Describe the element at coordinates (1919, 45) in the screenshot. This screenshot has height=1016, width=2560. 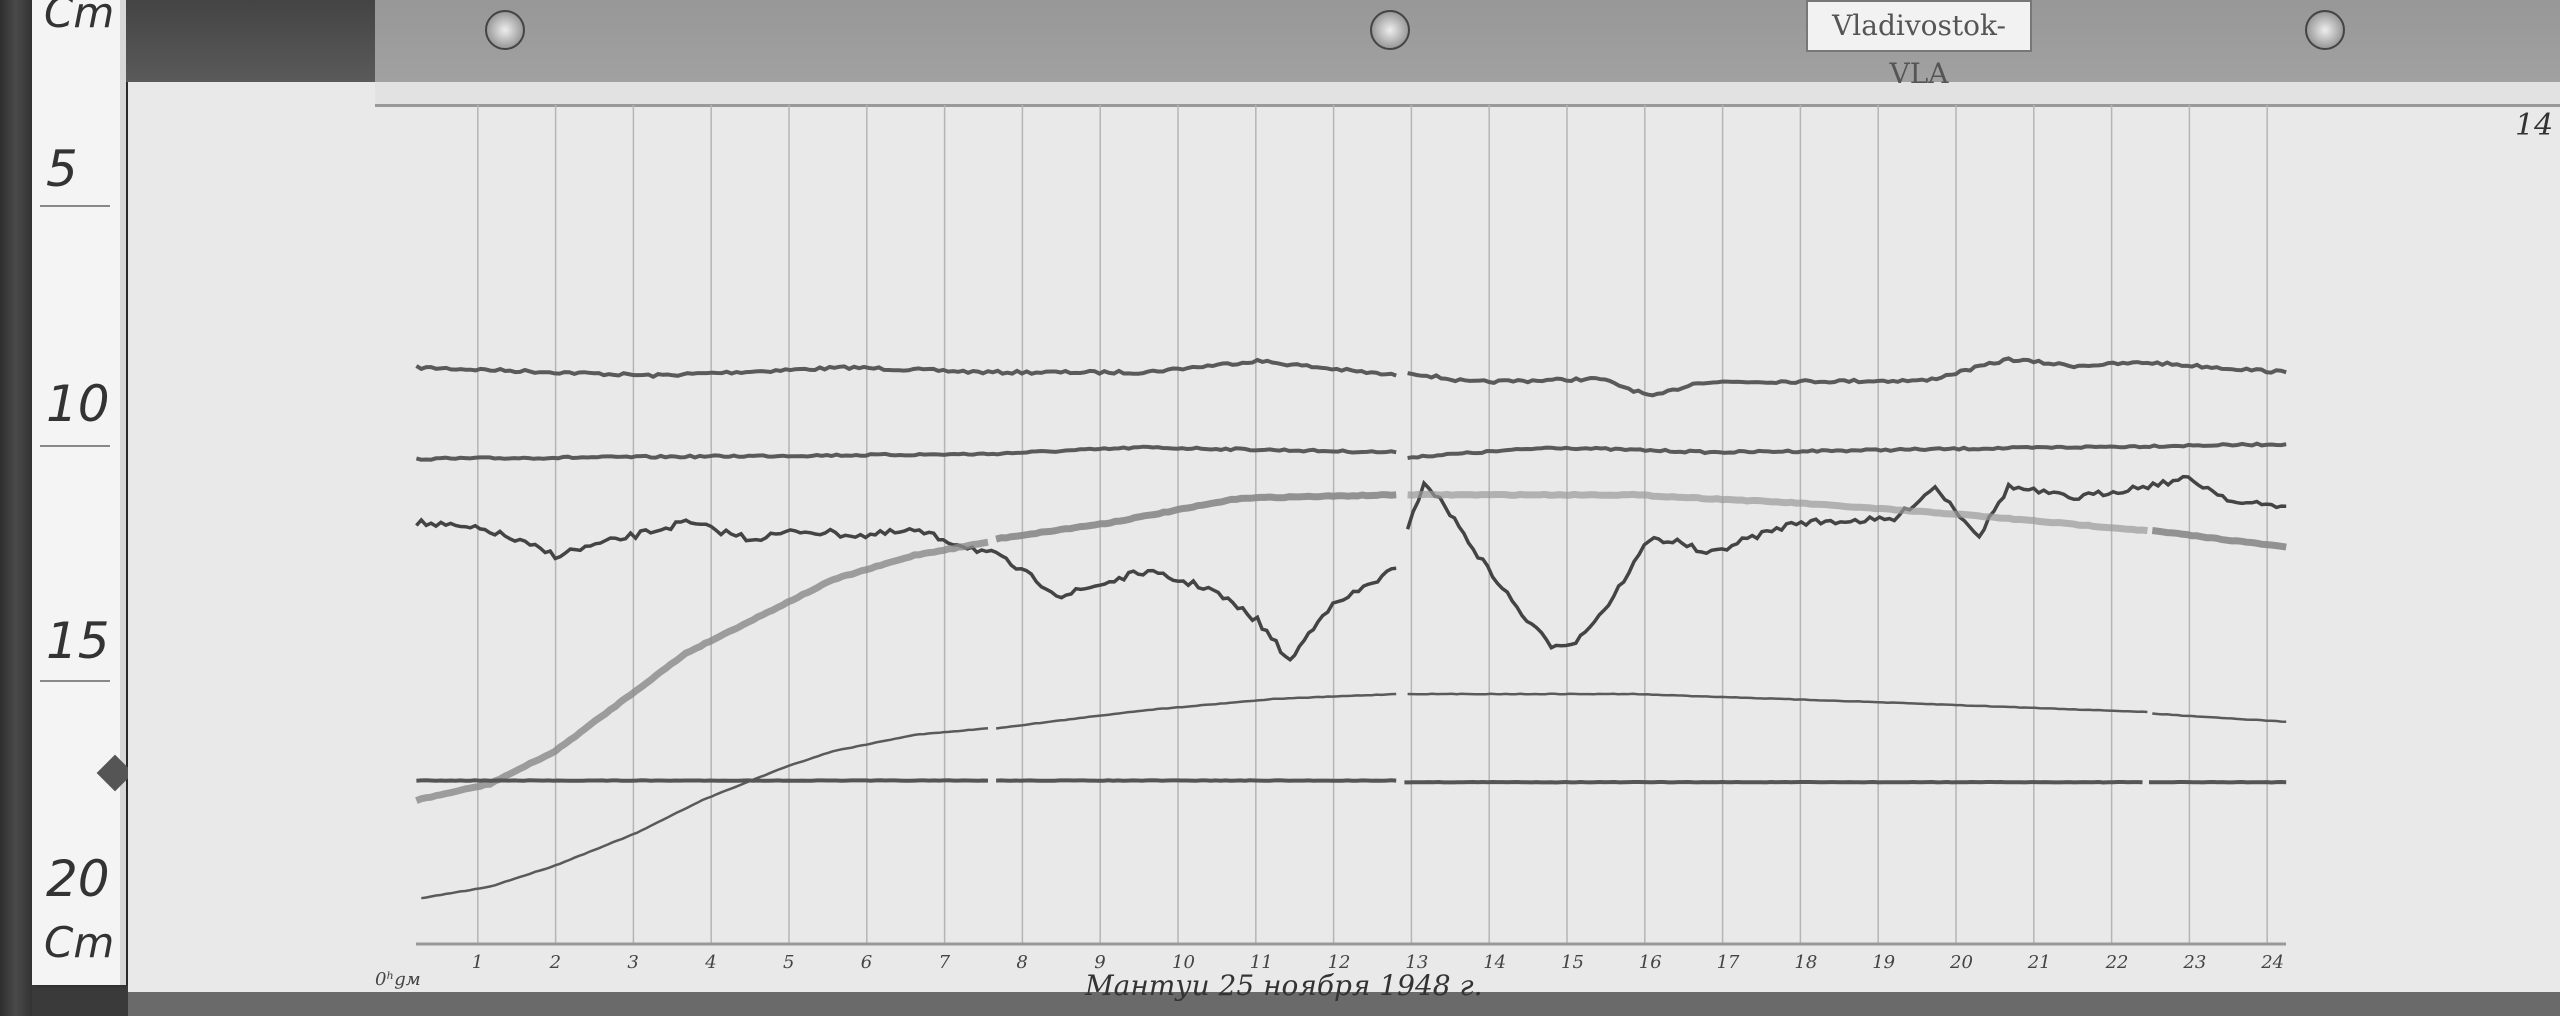
I see `station-label: Vladivostok-VLA` at that location.